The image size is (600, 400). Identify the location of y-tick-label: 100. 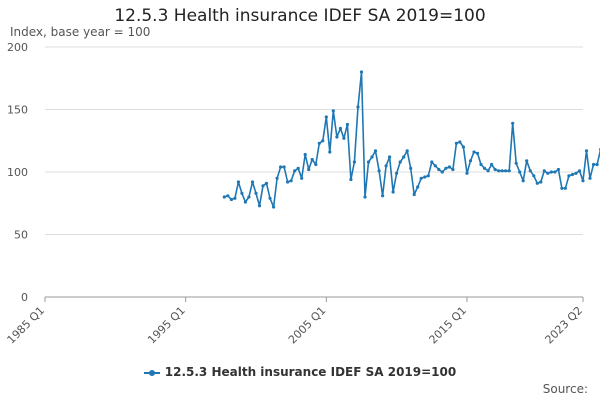
(17, 172).